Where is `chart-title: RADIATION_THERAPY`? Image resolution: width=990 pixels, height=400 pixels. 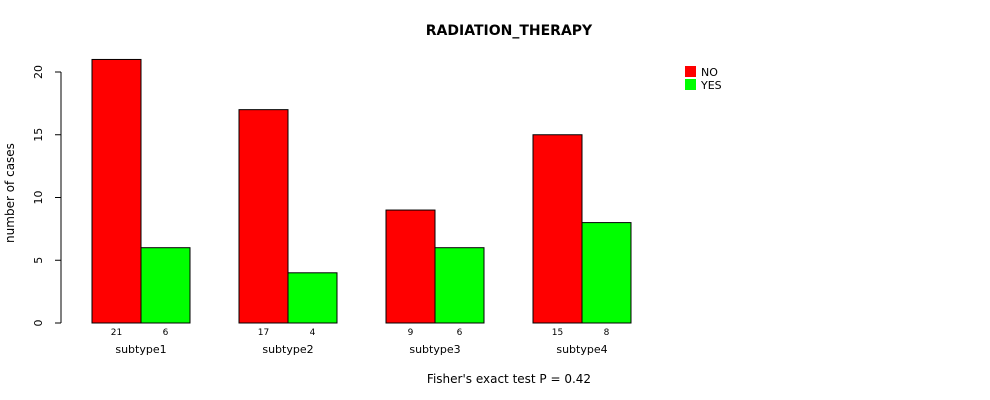
chart-title: RADIATION_THERAPY is located at coordinates (509, 31).